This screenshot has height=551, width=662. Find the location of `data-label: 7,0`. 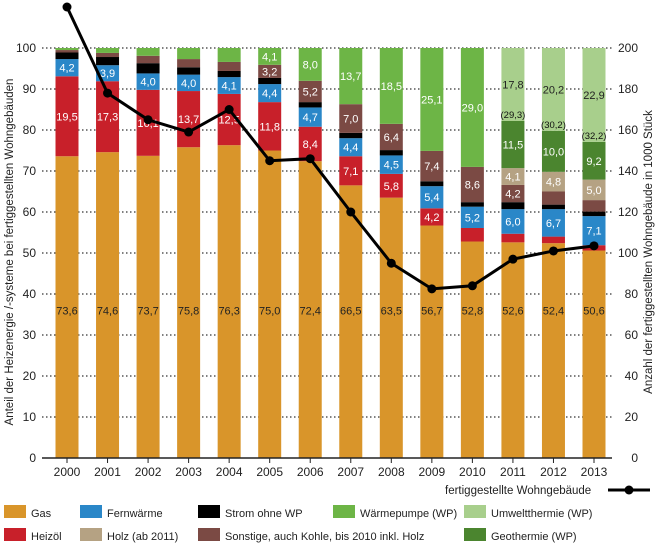

data-label: 7,0 is located at coordinates (350, 120).